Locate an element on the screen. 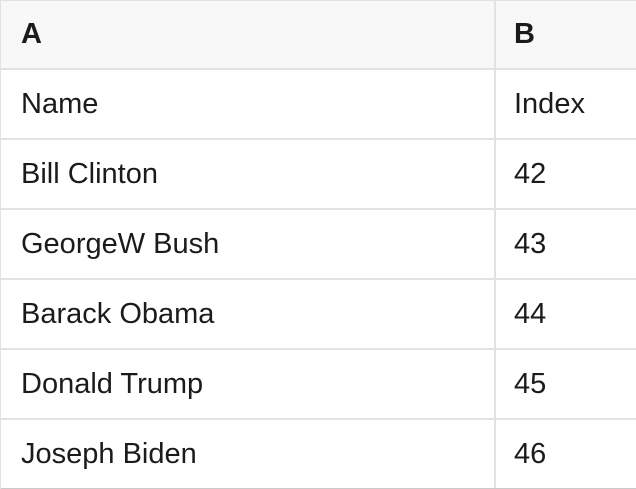  cell-b-44: 44 is located at coordinates (530, 313).